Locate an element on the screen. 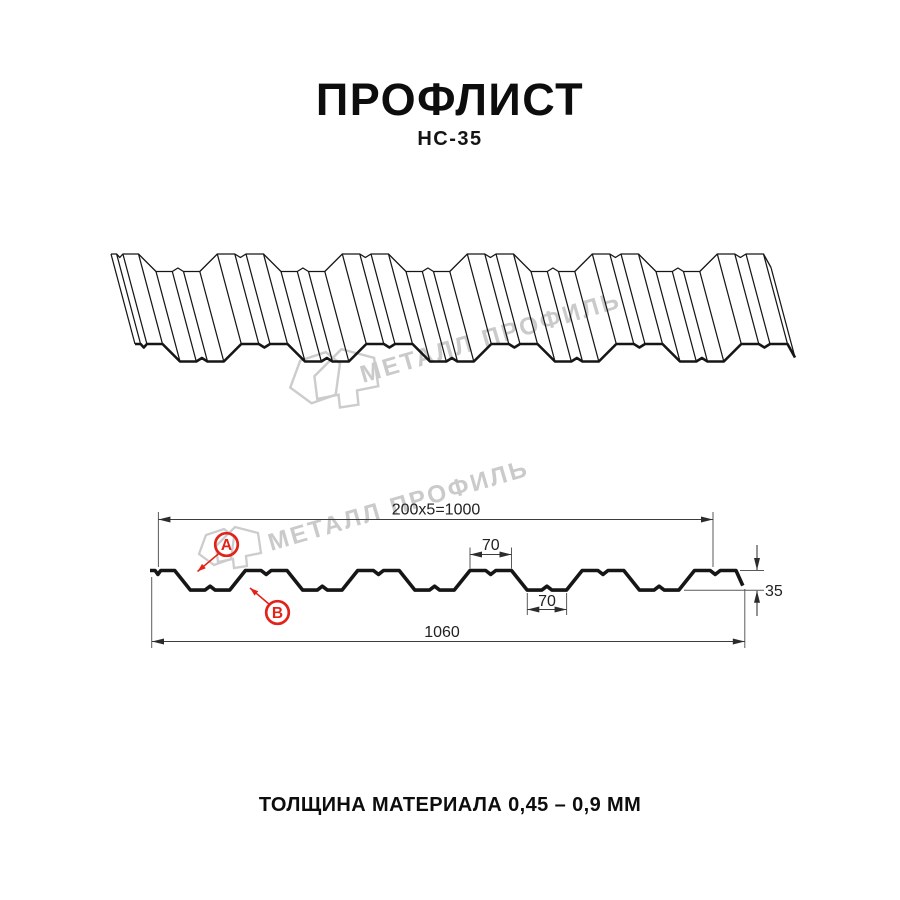 The image size is (900, 900). page-title: ПРОФЛИСТ is located at coordinates (450, 99).